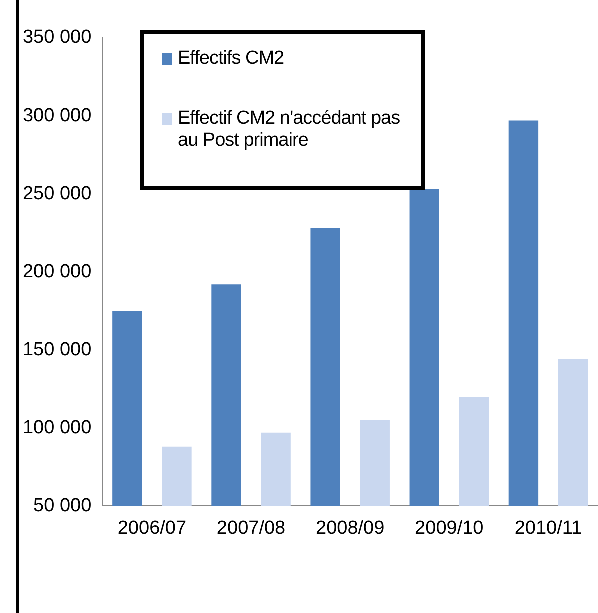 Image resolution: width=598 pixels, height=613 pixels. I want to click on x-tick-label: 2009/10, so click(449, 528).